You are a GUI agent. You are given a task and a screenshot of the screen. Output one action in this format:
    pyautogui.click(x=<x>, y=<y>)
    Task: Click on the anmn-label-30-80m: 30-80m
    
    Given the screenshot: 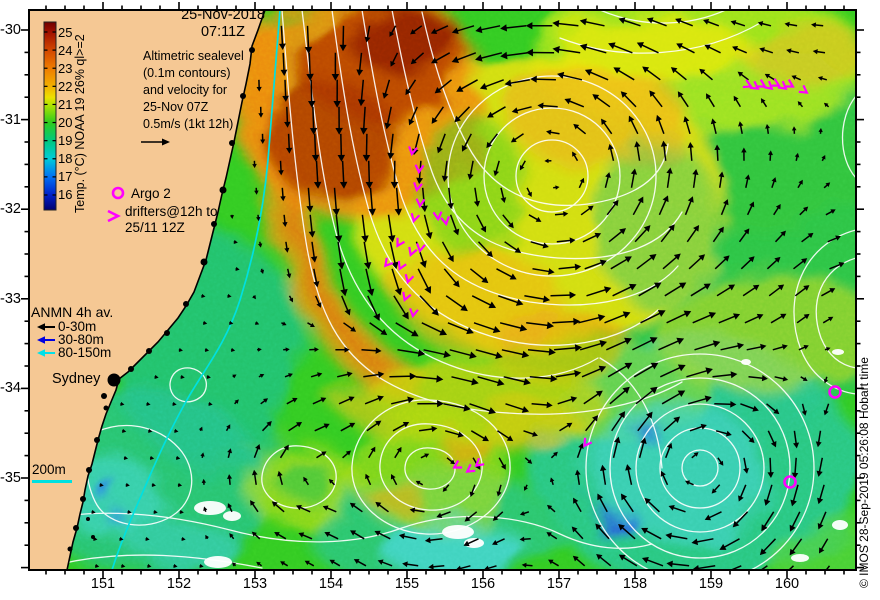 What is the action you would take?
    pyautogui.click(x=81, y=339)
    